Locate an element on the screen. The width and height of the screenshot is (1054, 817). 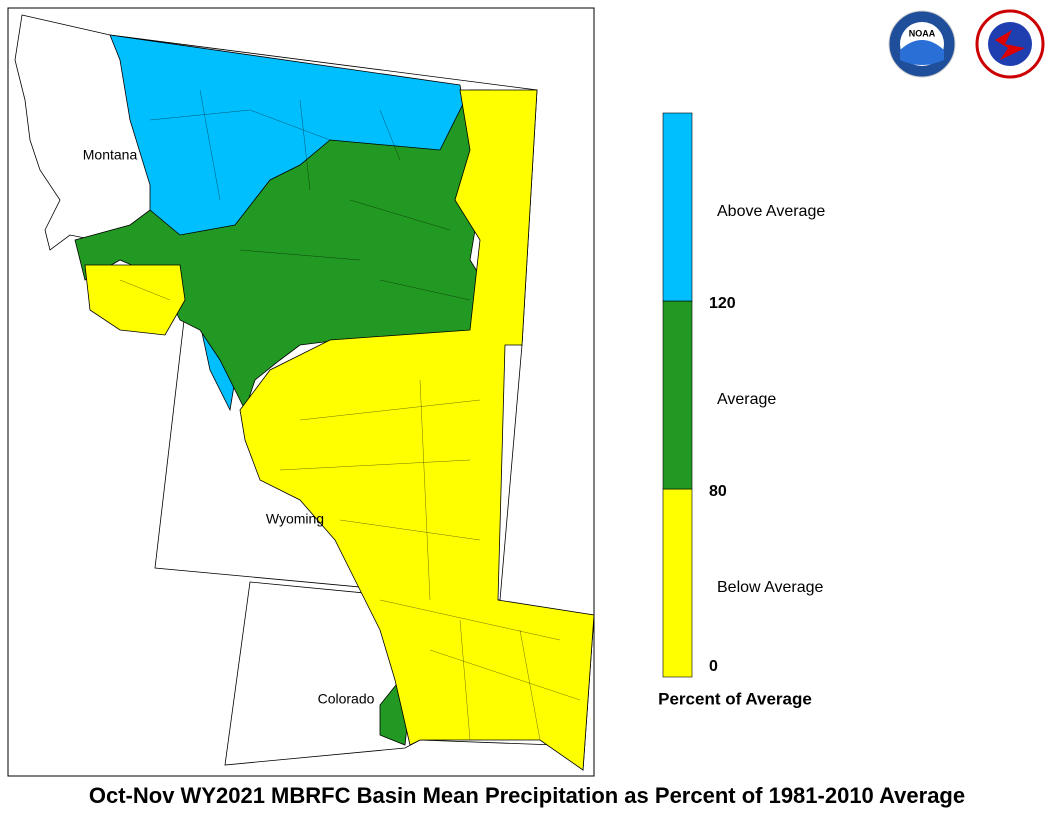
nws-logo-bolt is located at coordinates (1010, 45).